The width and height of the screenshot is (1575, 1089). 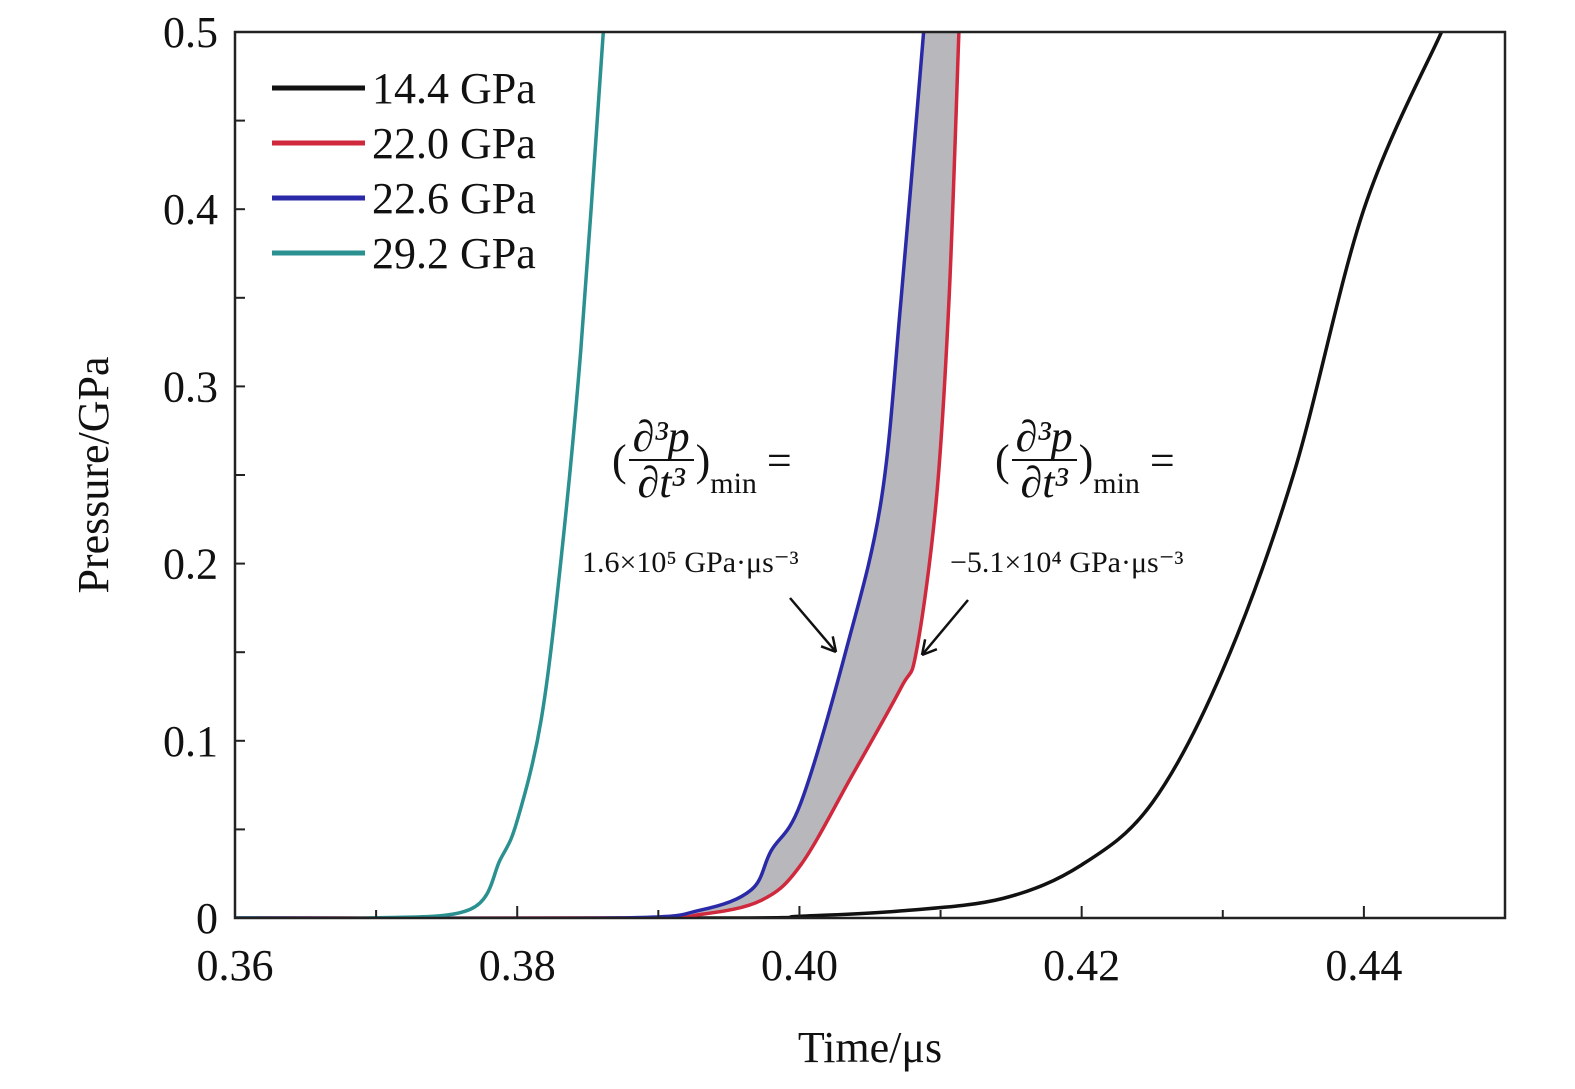 What do you see at coordinates (1044, 482) in the screenshot?
I see `annotation-2-denominator: ∂t³` at bounding box center [1044, 482].